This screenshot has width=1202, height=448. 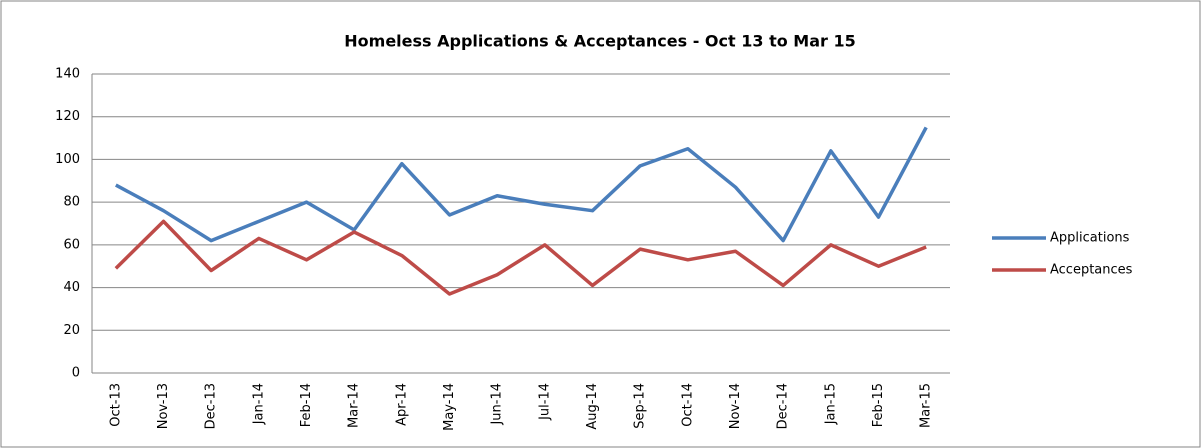 I want to click on x-tick-label: Feb-14, so click(x=306, y=405).